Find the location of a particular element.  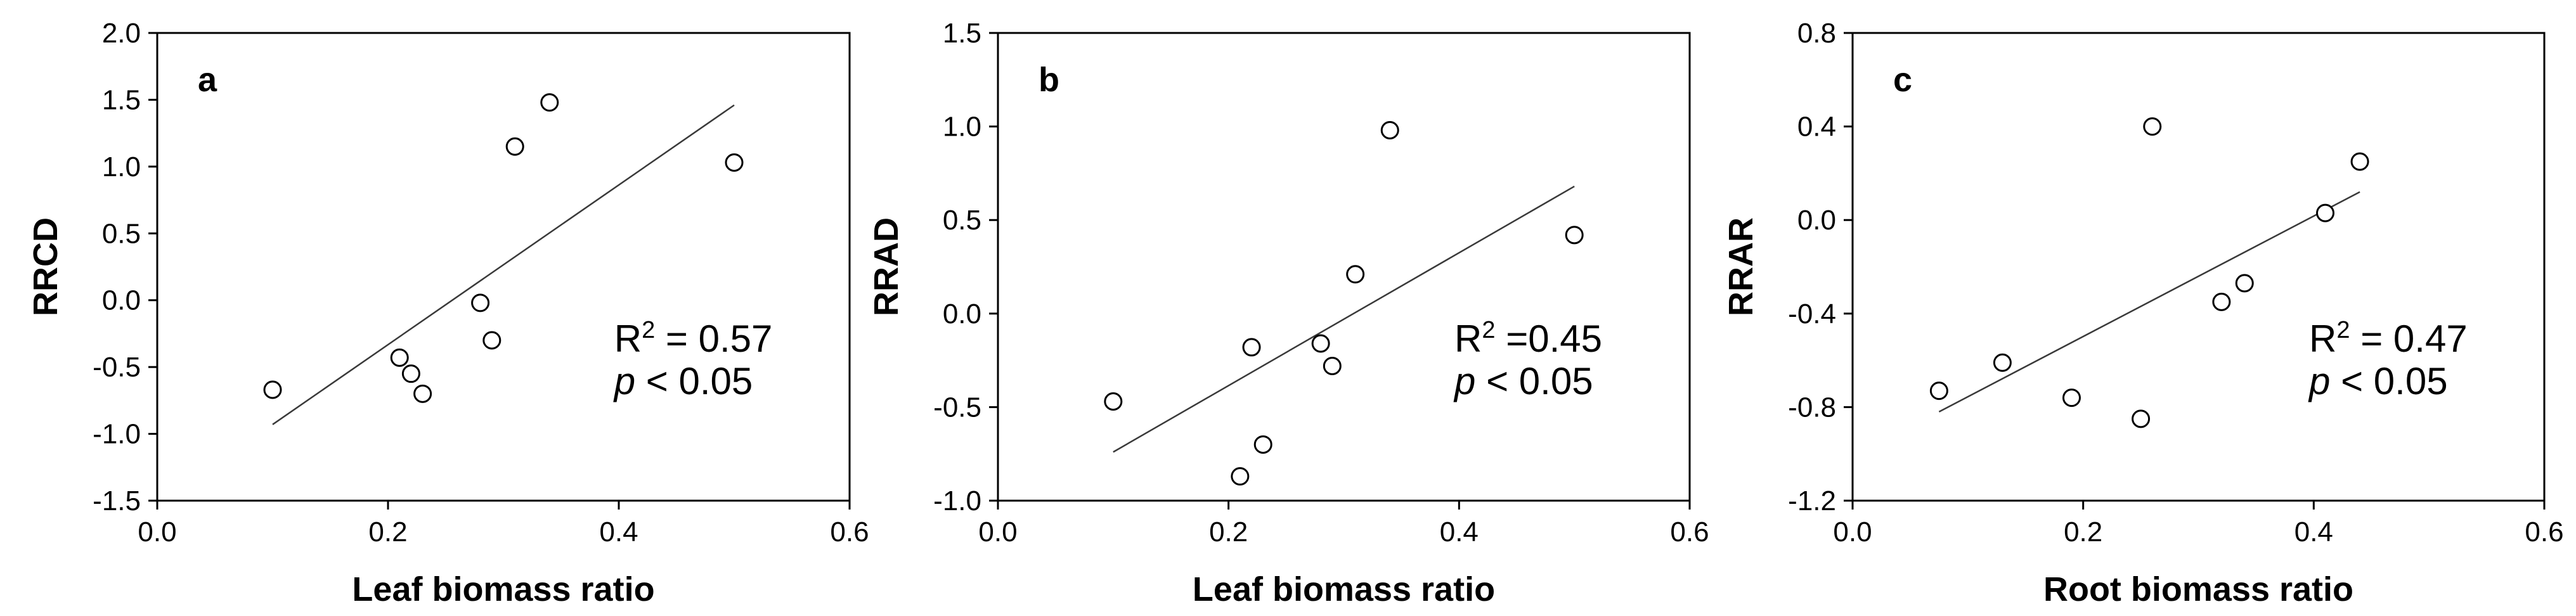

y-axis-label: RRAD is located at coordinates (886, 266).